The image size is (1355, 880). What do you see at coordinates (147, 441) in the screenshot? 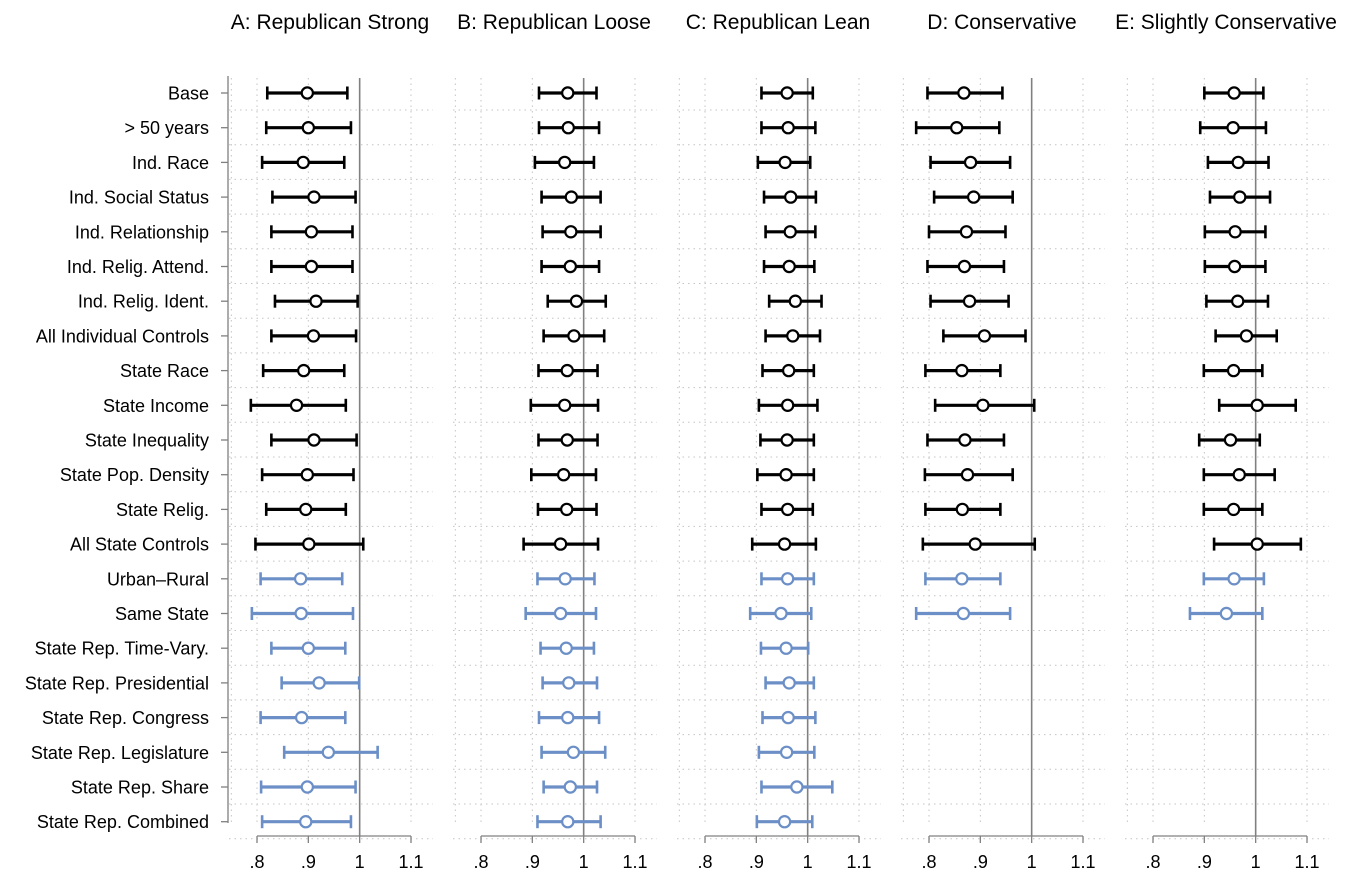
I see `row-label: State Inequality` at bounding box center [147, 441].